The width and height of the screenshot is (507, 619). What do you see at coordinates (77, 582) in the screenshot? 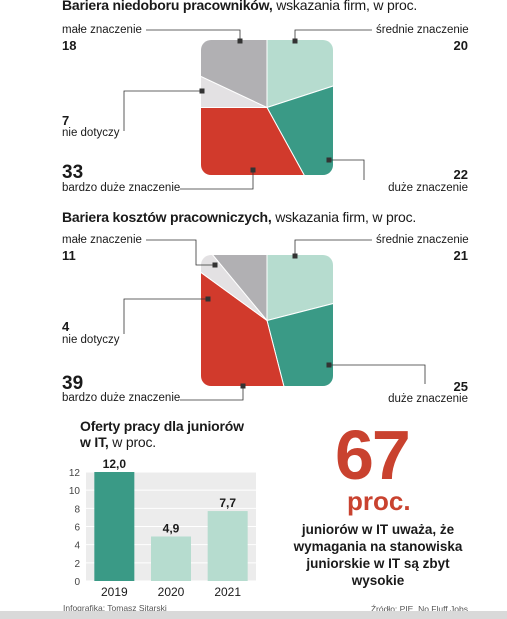
I see `y-tick-label: 0` at bounding box center [77, 582].